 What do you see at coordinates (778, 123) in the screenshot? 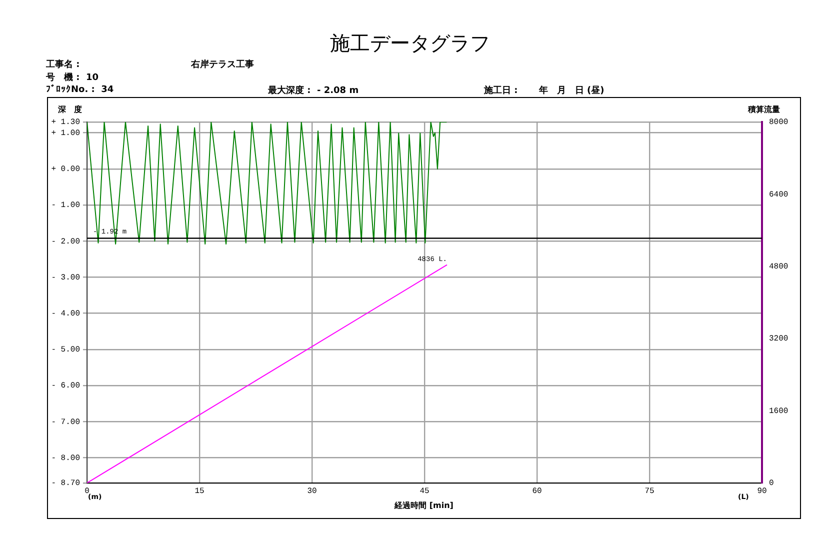
I see `y2-tick-label: 8000` at bounding box center [778, 123].